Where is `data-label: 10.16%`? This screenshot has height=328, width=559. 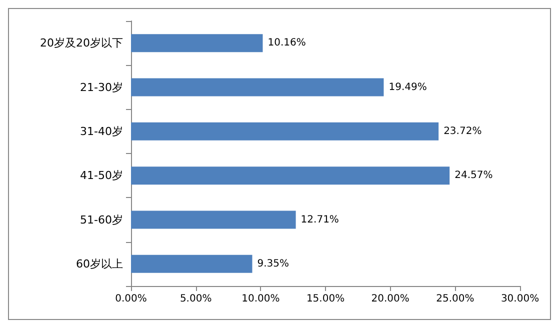
data-label: 10.16% is located at coordinates (287, 43).